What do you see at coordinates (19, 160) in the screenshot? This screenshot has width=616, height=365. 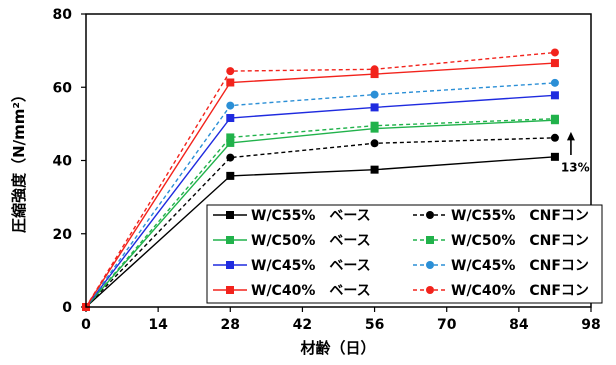 I see `y-axis-label: 圧縮強度（N/mm²）` at bounding box center [19, 160].